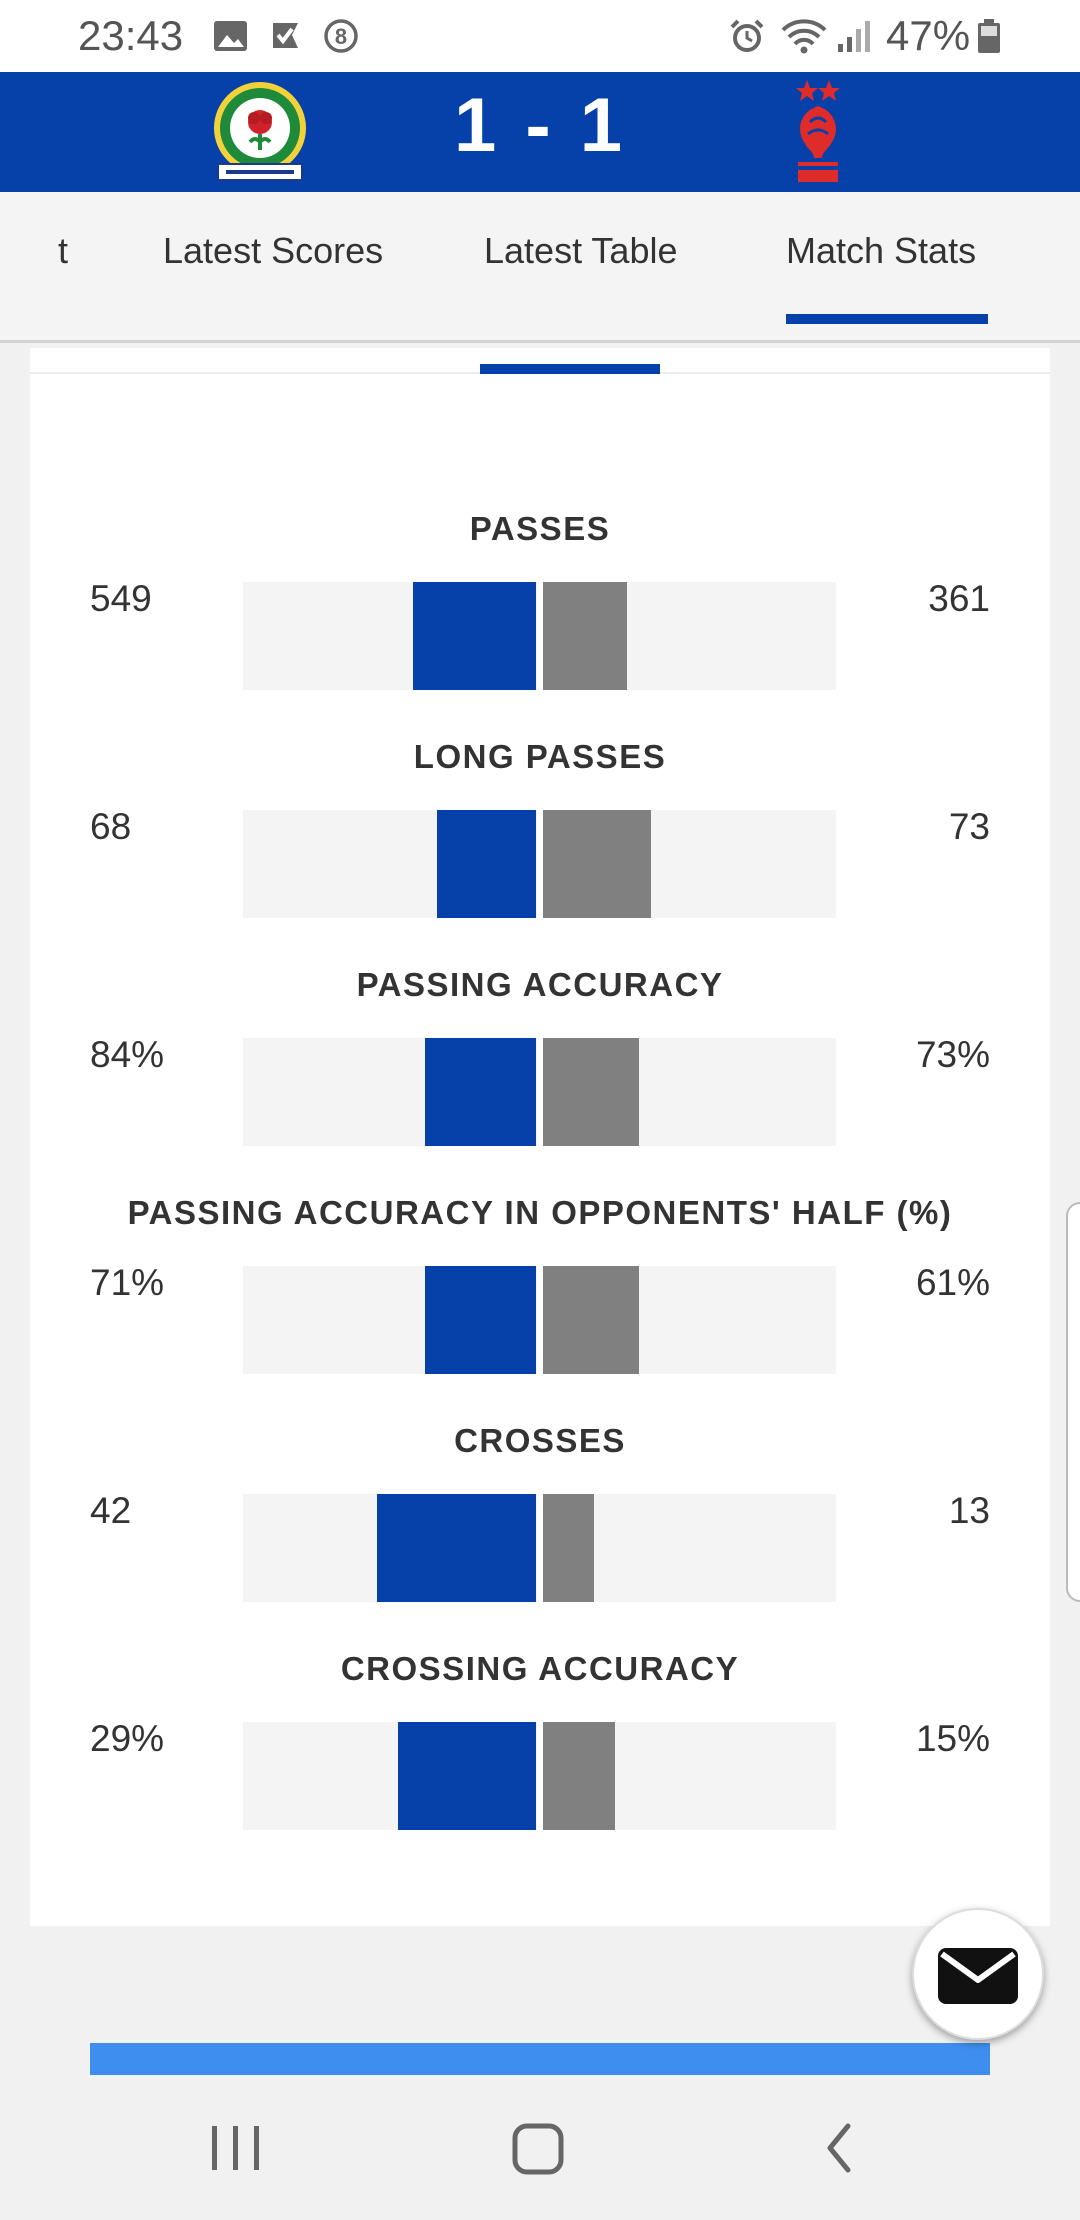 The width and height of the screenshot is (1080, 2220). Describe the element at coordinates (111, 1510) in the screenshot. I see `stat-home-value: 42` at that location.